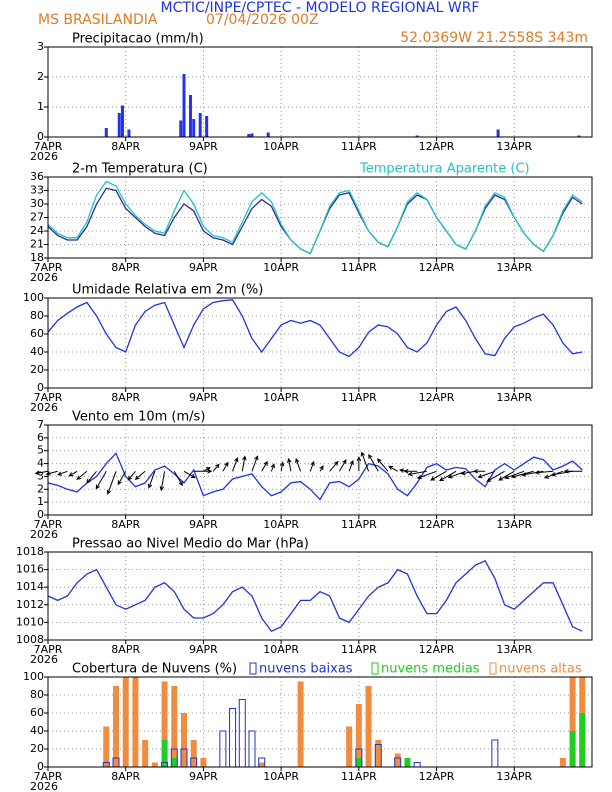 This screenshot has width=612, height=792. I want to click on station-name: MS BRASILANDIA, so click(98, 20).